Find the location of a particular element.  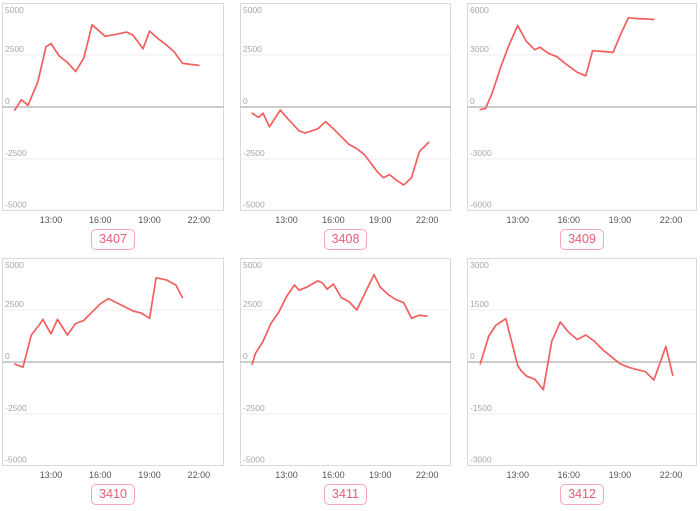

y-tick-label: 1500 is located at coordinates (479, 304).